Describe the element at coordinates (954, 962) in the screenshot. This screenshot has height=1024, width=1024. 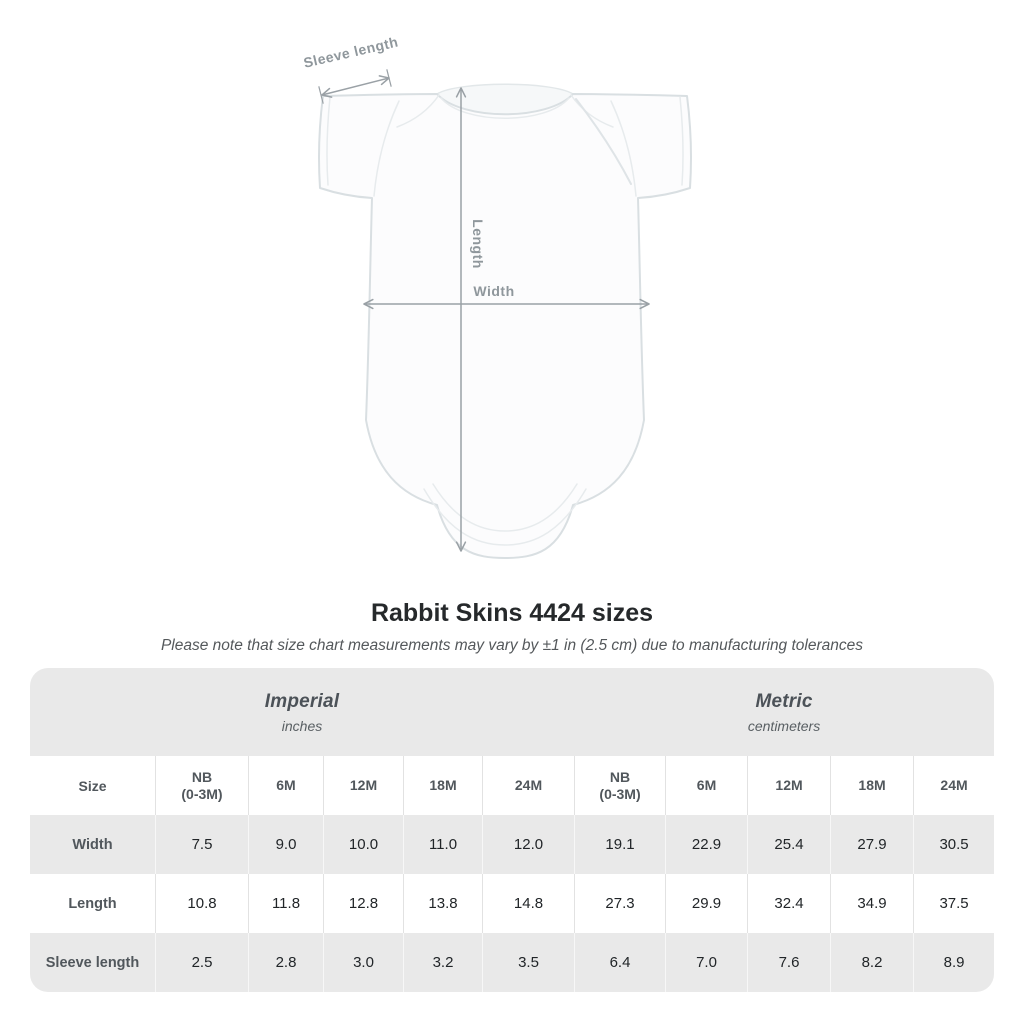
I see `sleeve-metric-24m: 8.9` at that location.